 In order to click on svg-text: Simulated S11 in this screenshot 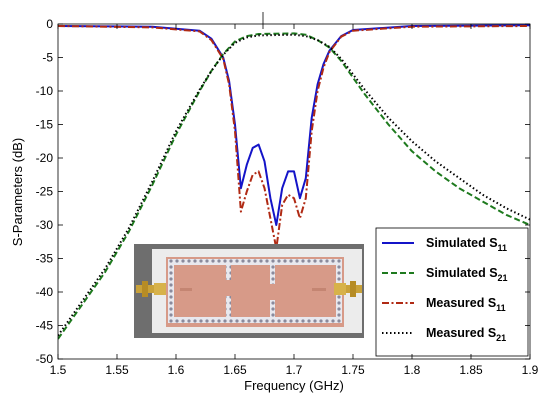, I will do `click(466, 244)`.